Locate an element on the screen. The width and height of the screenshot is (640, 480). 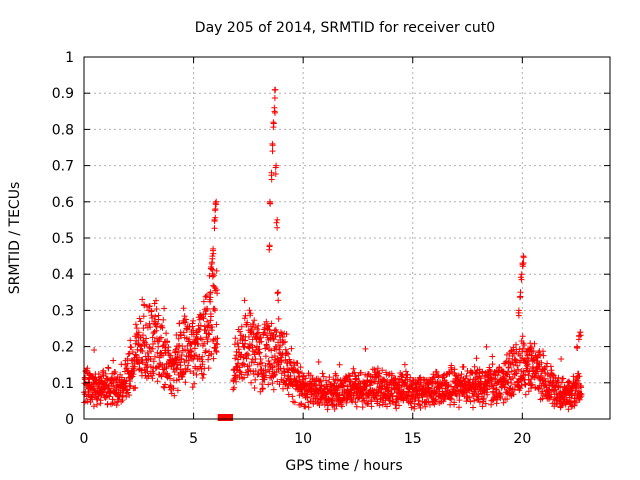
x-tick-label: 20 is located at coordinates (522, 439).